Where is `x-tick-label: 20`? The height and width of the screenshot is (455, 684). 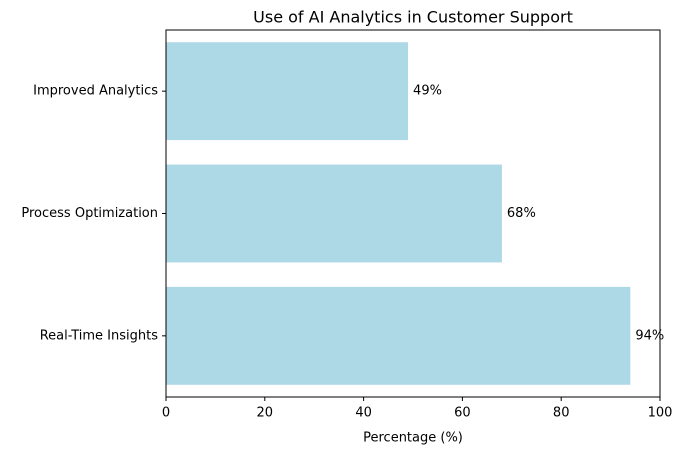 x-tick-label: 20 is located at coordinates (265, 413).